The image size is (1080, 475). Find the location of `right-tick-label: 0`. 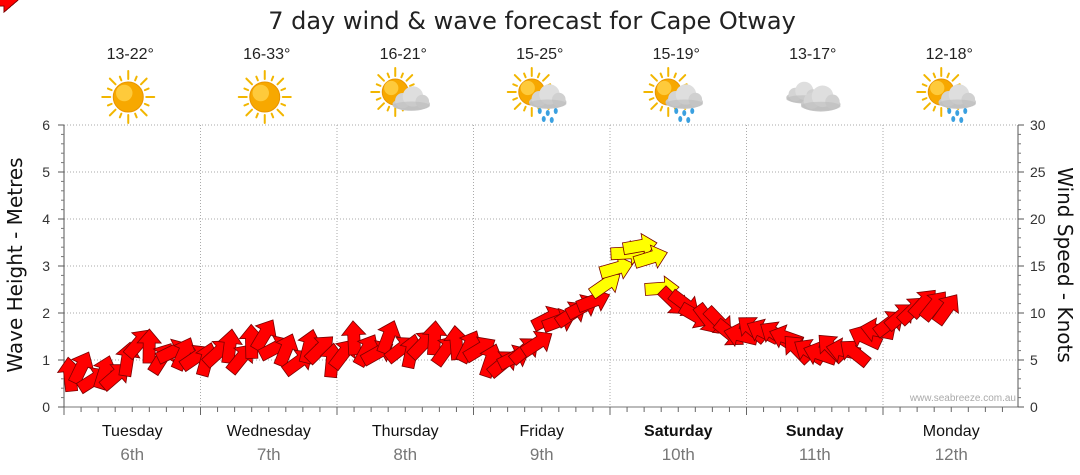

right-tick-label: 0 is located at coordinates (1034, 407).